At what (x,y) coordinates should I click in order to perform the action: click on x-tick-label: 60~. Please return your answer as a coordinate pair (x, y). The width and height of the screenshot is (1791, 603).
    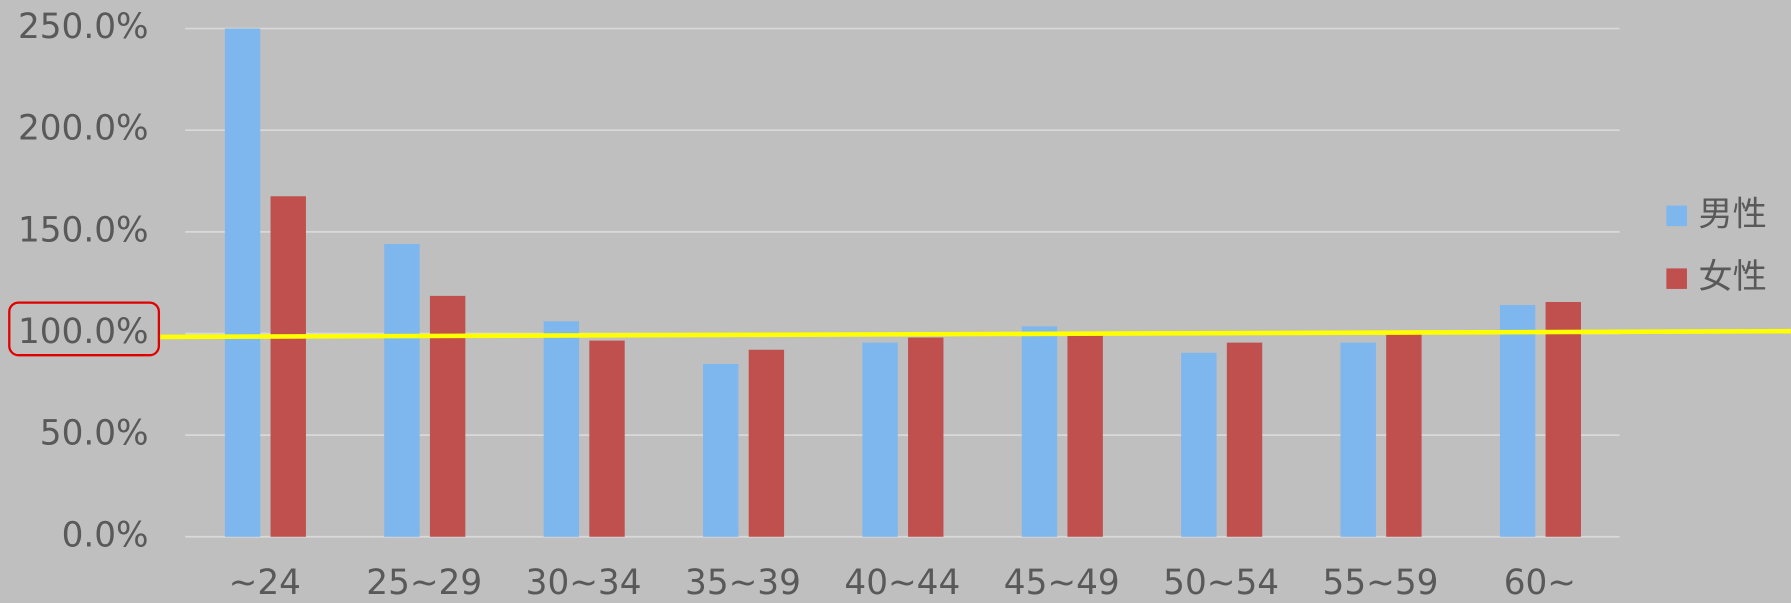
    Looking at the image, I should click on (1540, 583).